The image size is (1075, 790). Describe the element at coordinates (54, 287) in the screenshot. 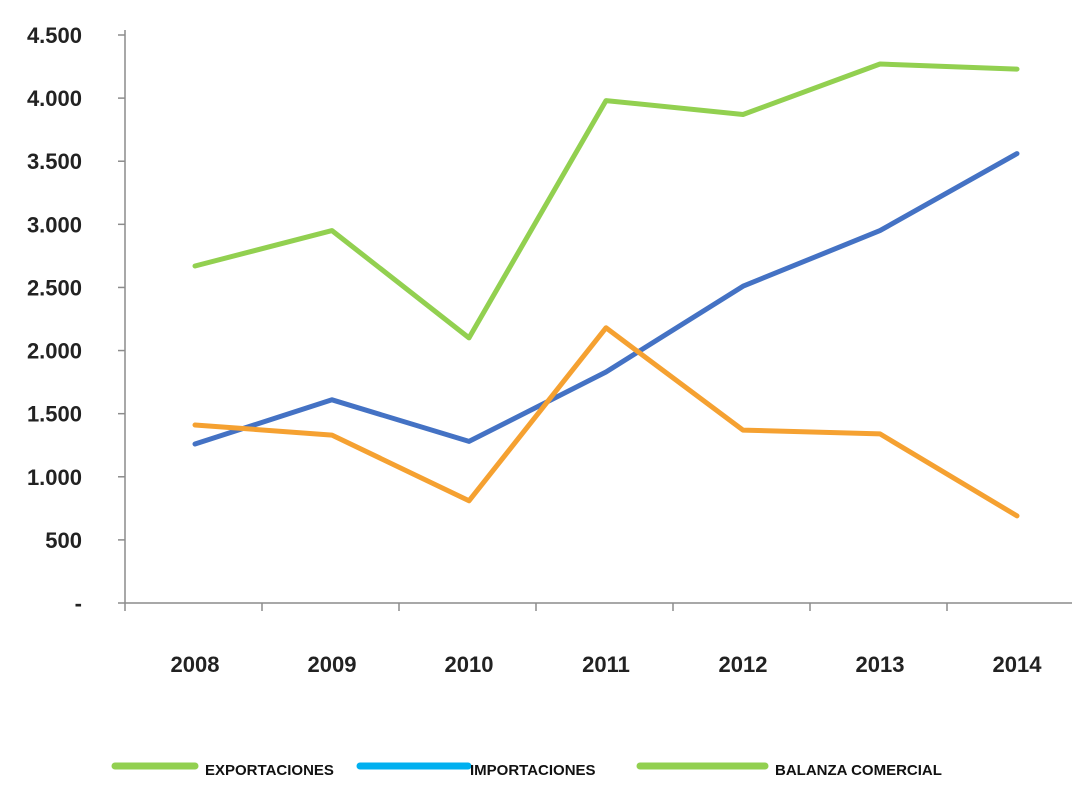

I see `y-tick-label: 2.500` at that location.